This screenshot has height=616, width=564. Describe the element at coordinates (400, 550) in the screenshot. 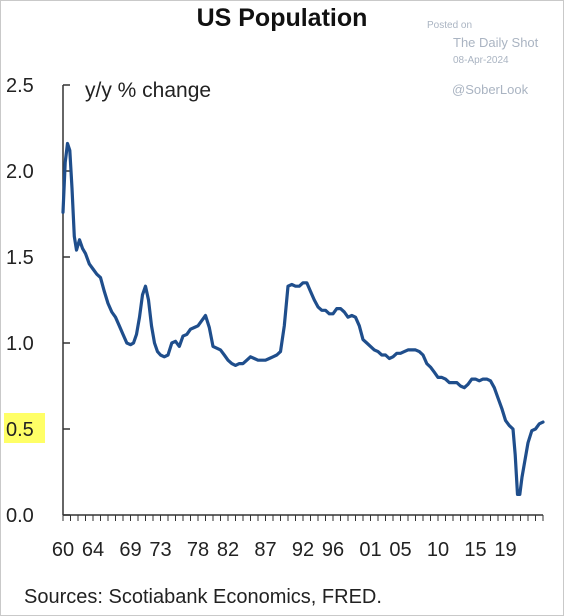

I see `x-tick-label: 05` at that location.